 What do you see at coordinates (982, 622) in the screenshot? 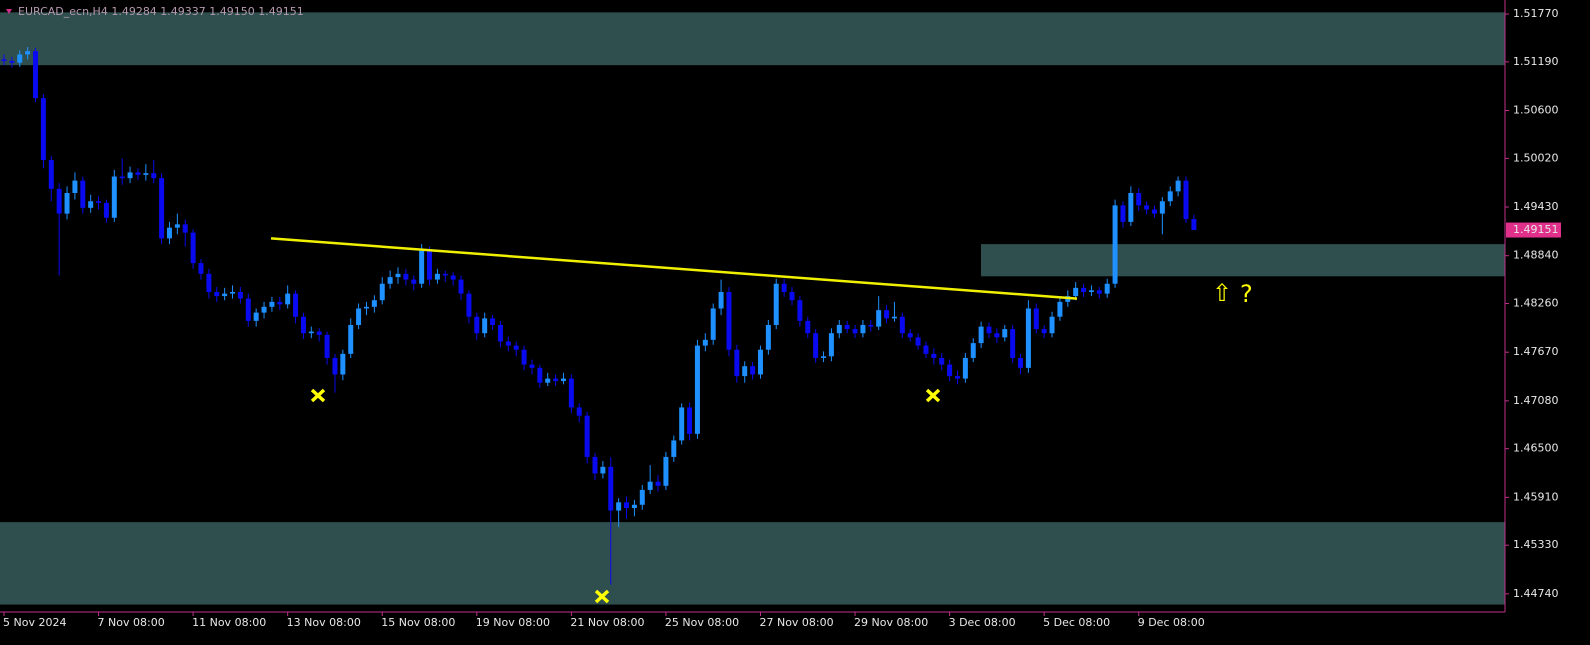
I see `x-tick-label: 3 Dec 08:00` at bounding box center [982, 622].